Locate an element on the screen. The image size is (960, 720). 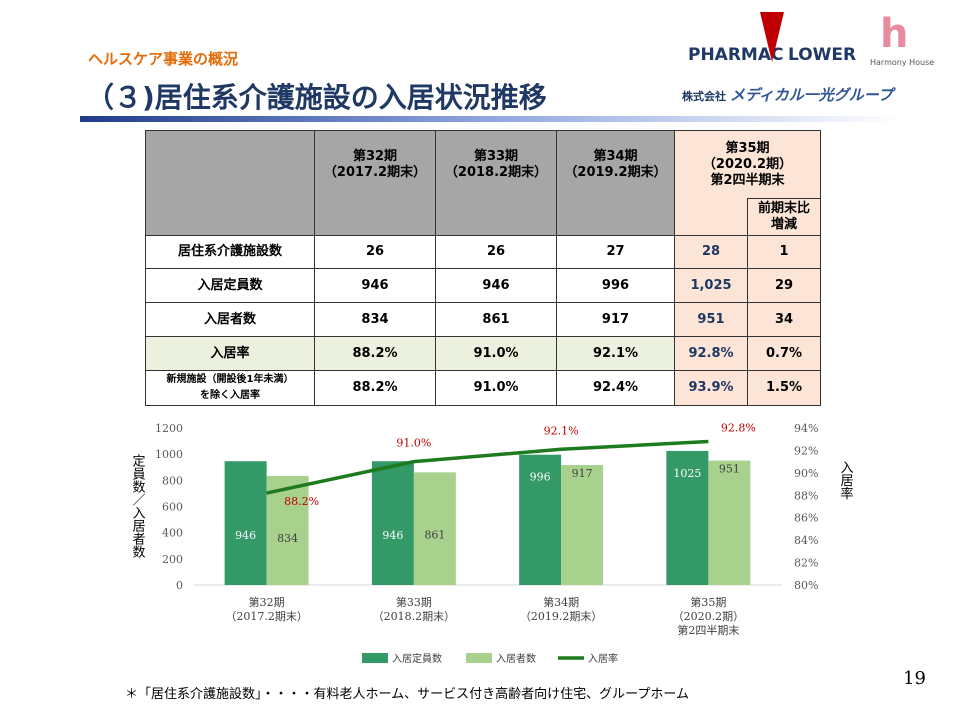
slide-title: （３)居住系介護施設の入居状況推移 is located at coordinates (316, 97).